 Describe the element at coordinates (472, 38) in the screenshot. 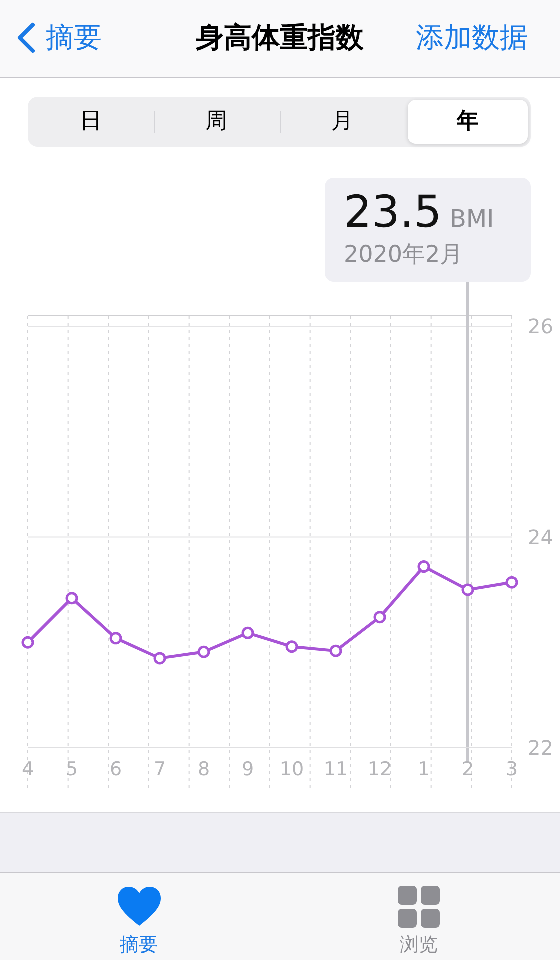

I see `text: 添加数据` at that location.